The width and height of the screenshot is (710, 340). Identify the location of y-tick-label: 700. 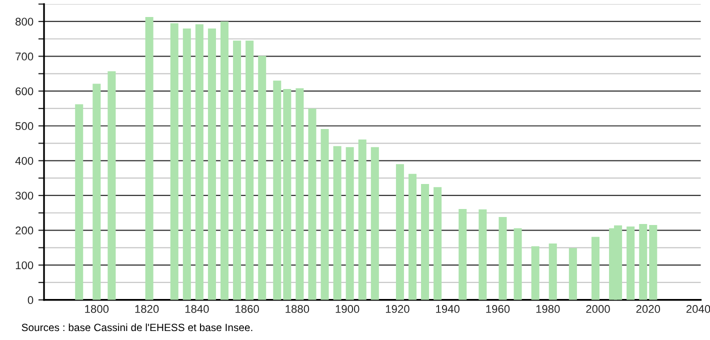
(25, 56).